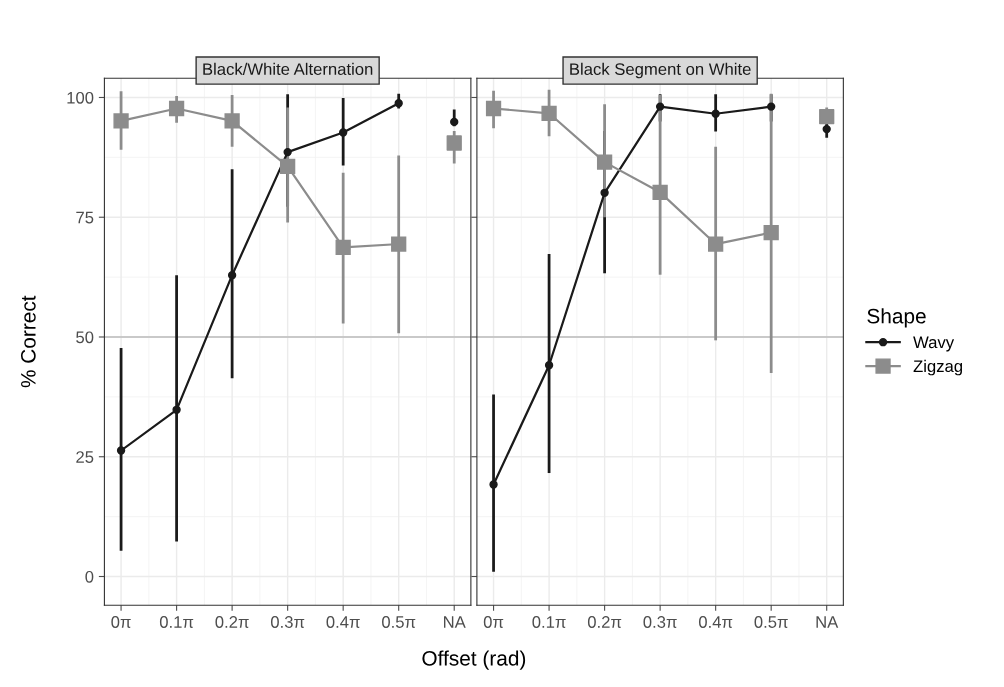 The width and height of the screenshot is (1004, 687). Describe the element at coordinates (660, 70) in the screenshot. I see `chart-title: Black Segment on White` at that location.